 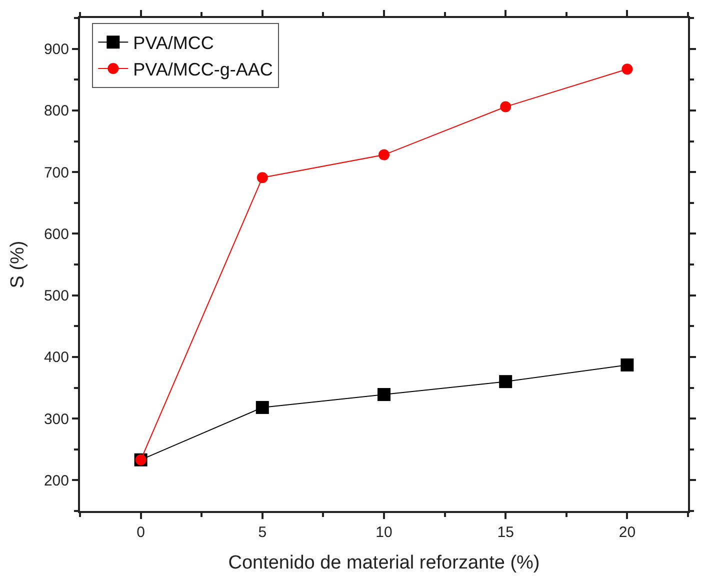 I want to click on y-tick-label: 900, so click(x=56, y=49).